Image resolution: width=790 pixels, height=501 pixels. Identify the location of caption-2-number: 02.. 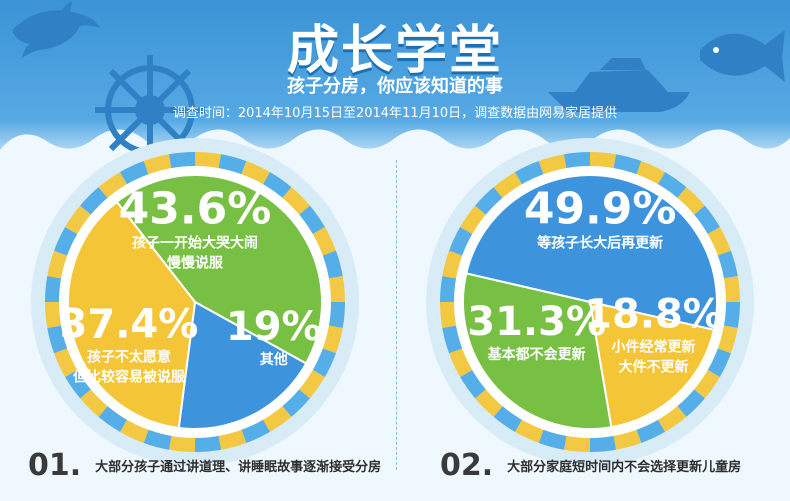
(467, 465).